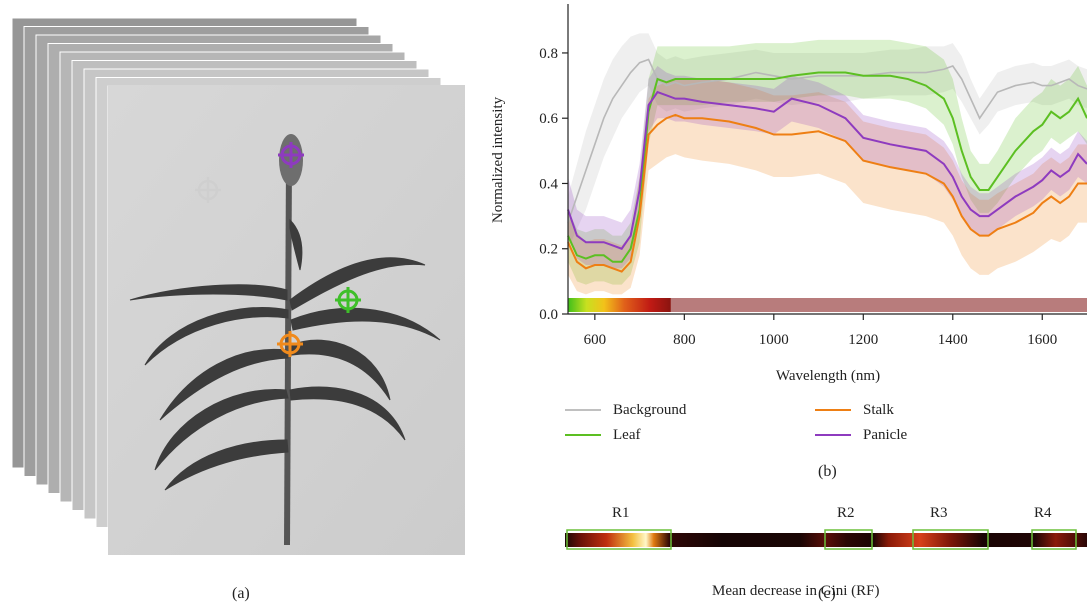 This screenshot has height=612, width=1087. I want to click on x-tick-label: 1000, so click(774, 340).